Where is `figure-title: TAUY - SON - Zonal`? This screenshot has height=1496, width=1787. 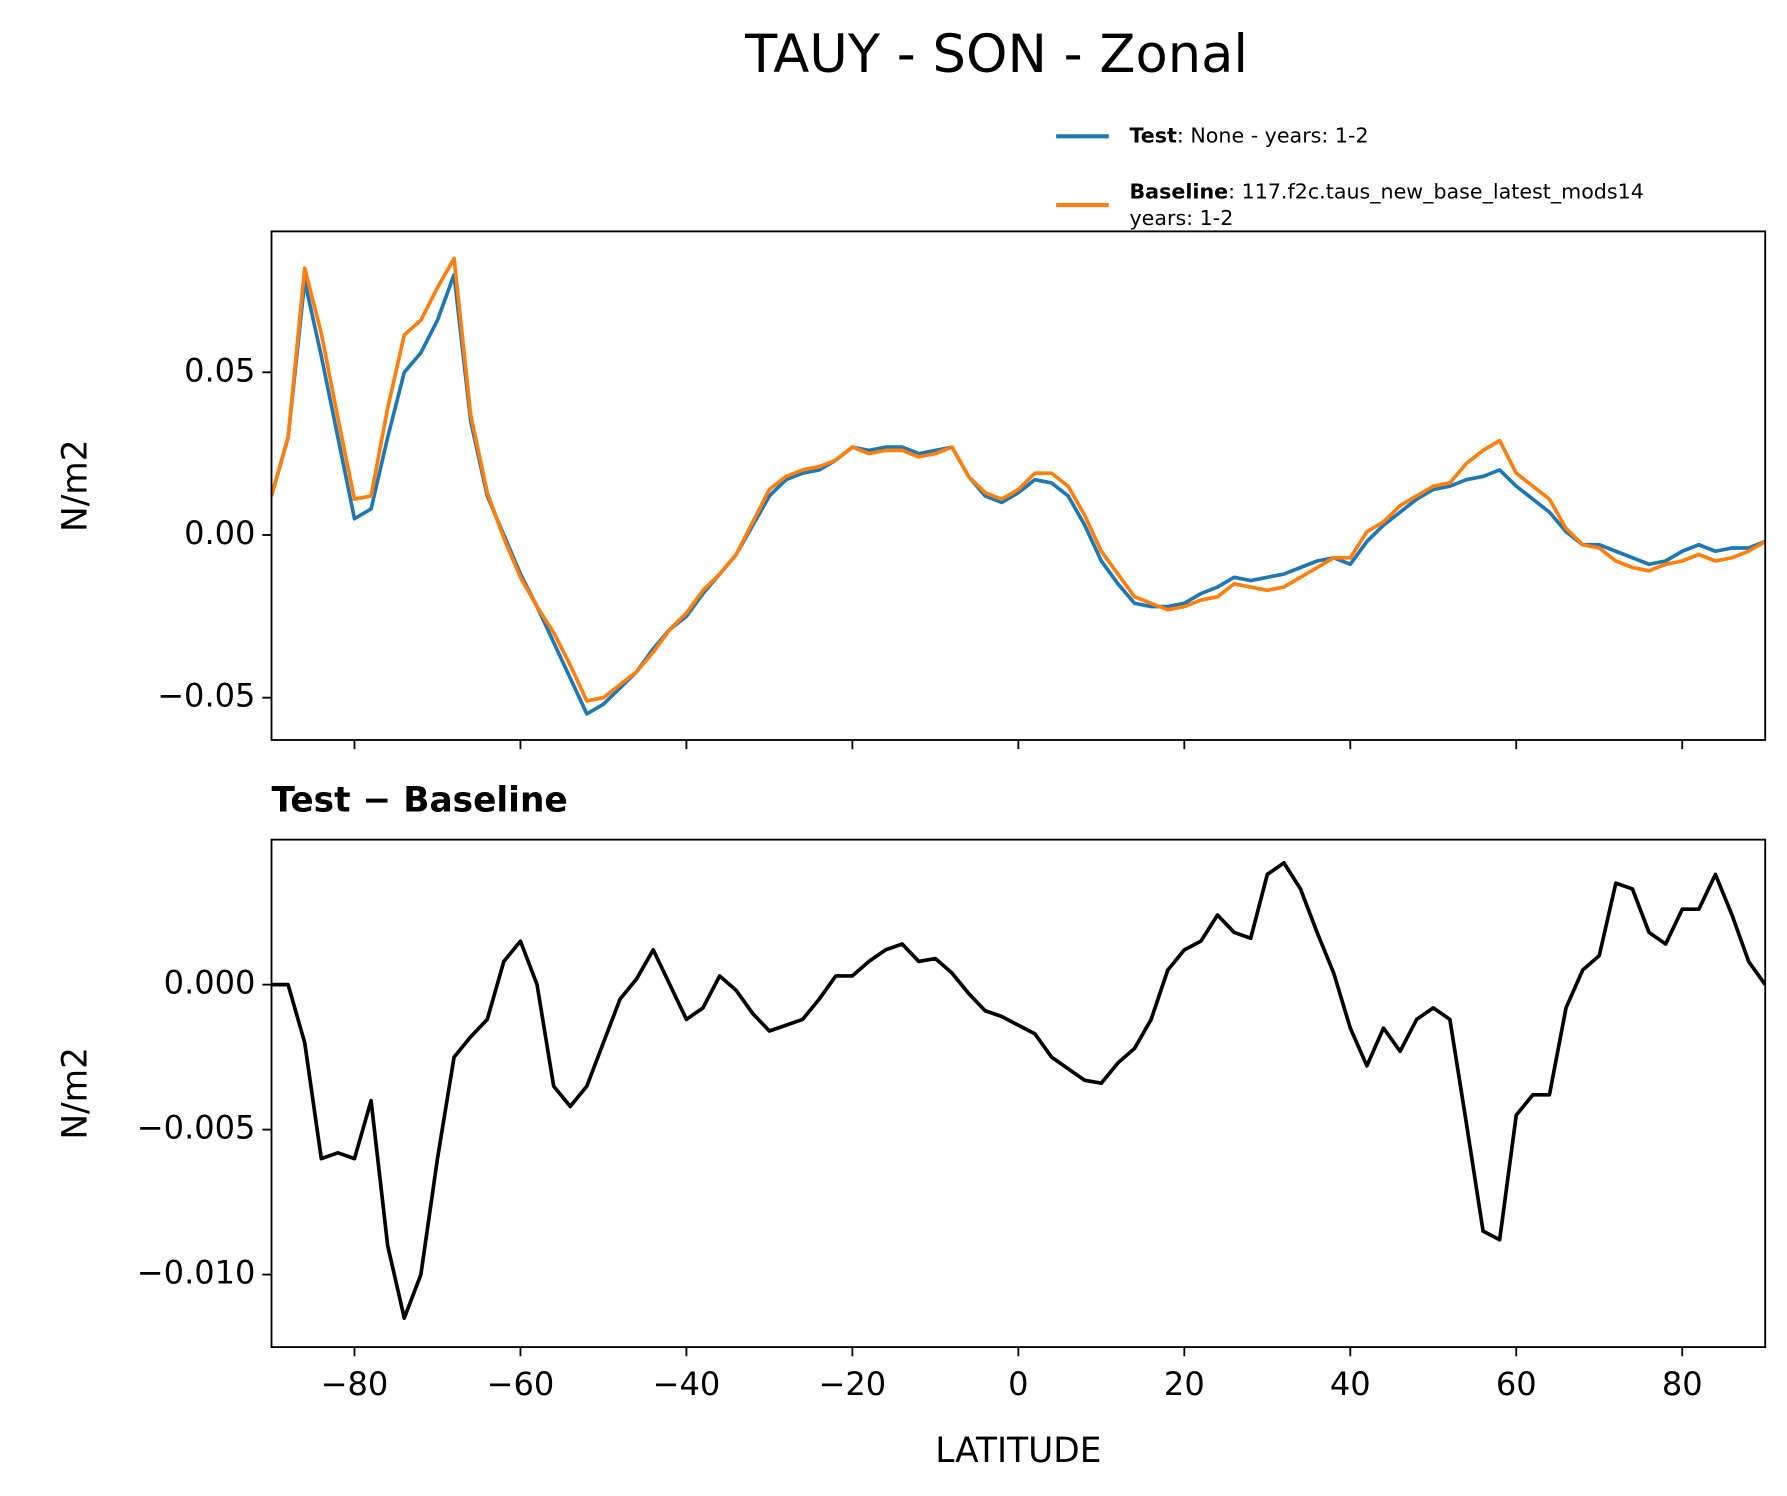
figure-title: TAUY - SON - Zonal is located at coordinates (996, 54).